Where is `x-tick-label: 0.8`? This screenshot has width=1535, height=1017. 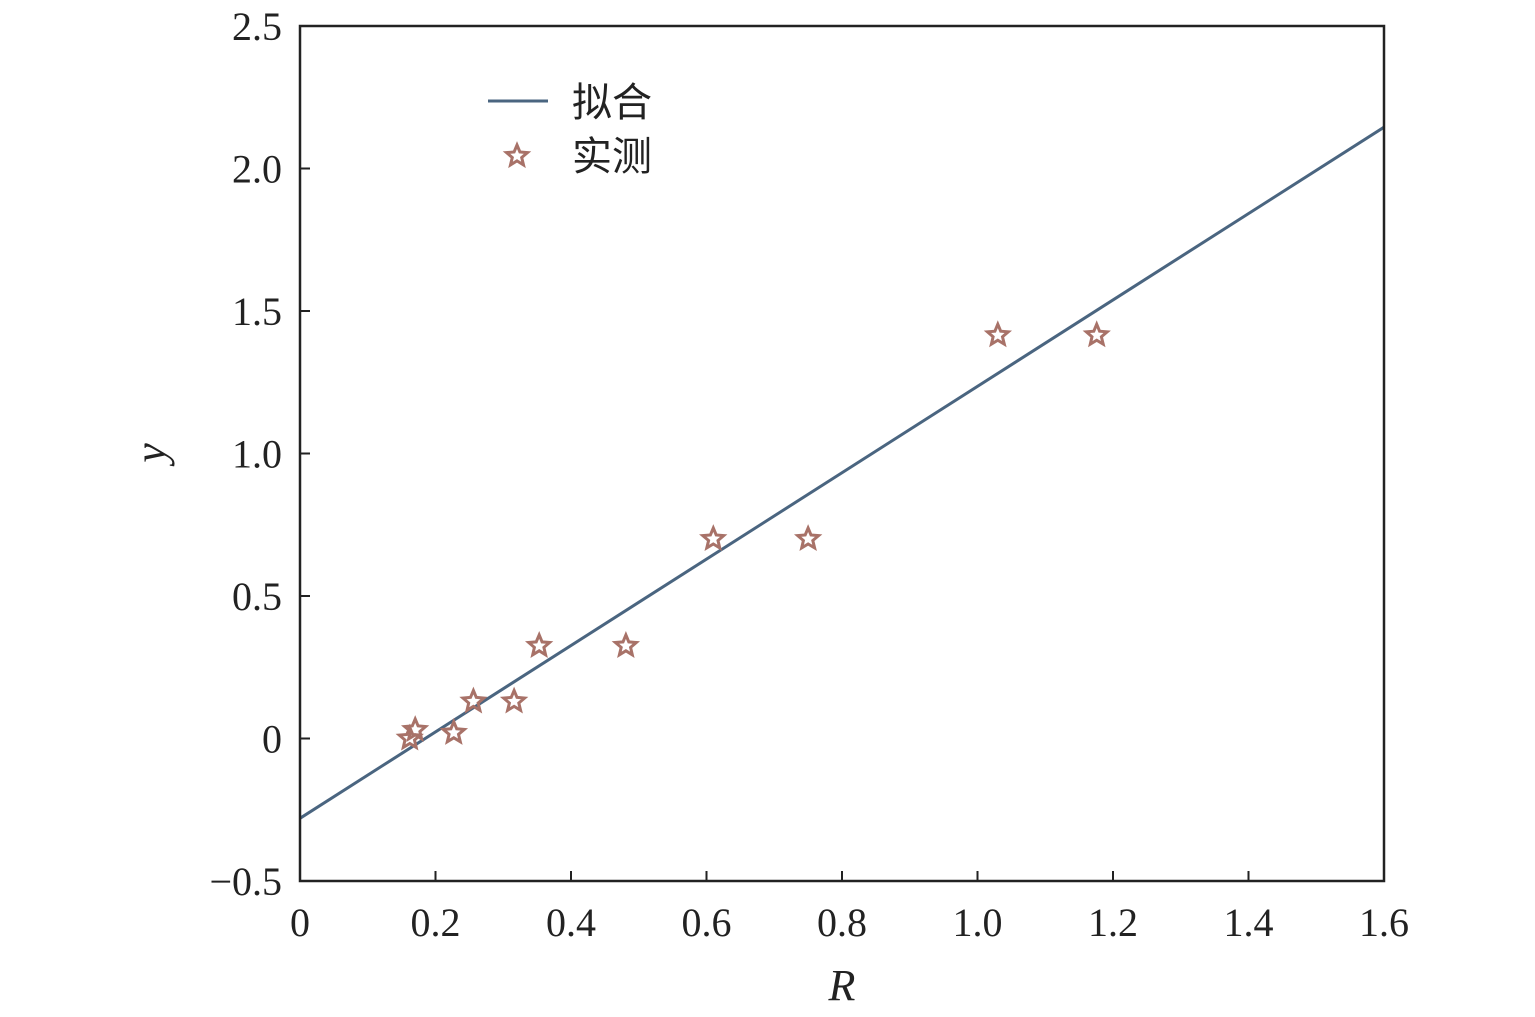 x-tick-label: 0.8 is located at coordinates (842, 922).